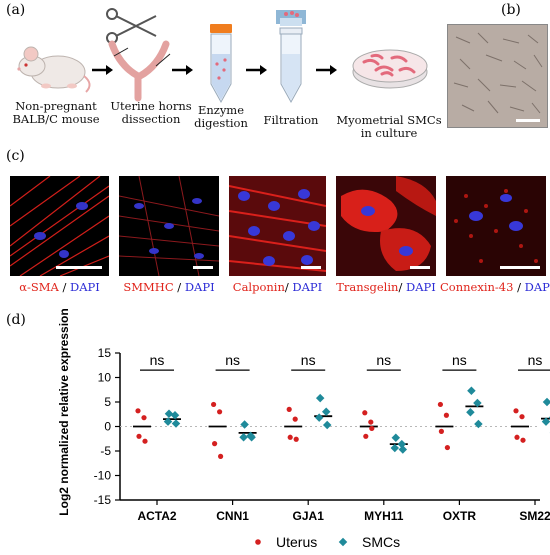  Describe the element at coordinates (367, 287) in the screenshot. I see `stain-marker: Transgelin` at that location.